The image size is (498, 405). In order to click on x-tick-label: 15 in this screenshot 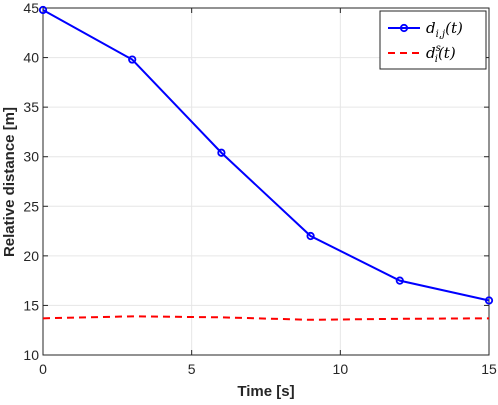, I will do `click(489, 369)`.